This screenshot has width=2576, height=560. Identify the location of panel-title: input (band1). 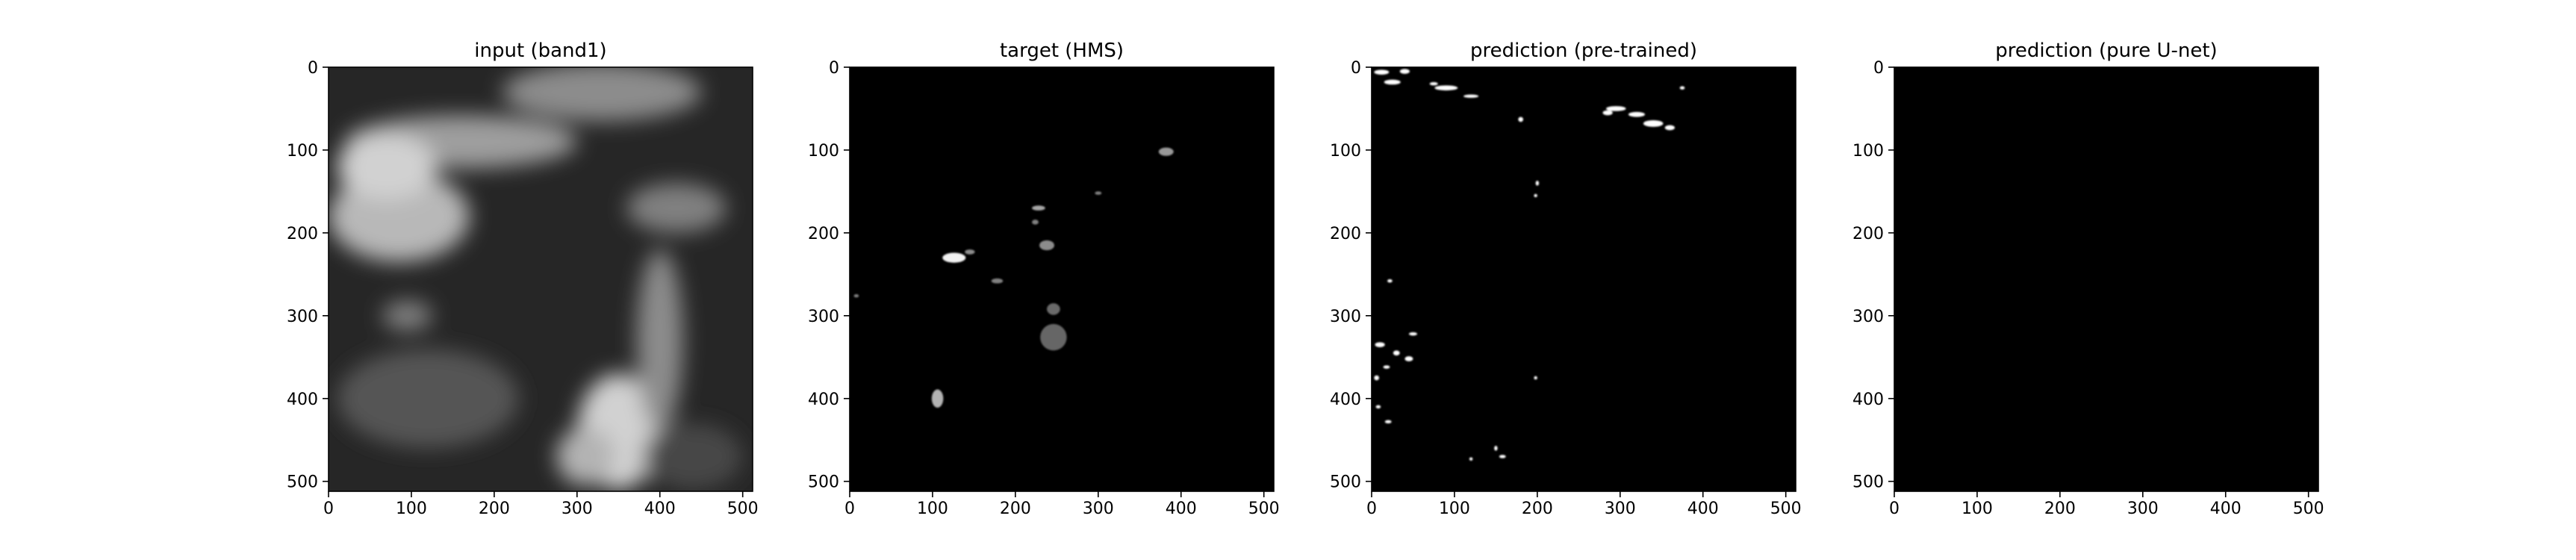
(540, 51).